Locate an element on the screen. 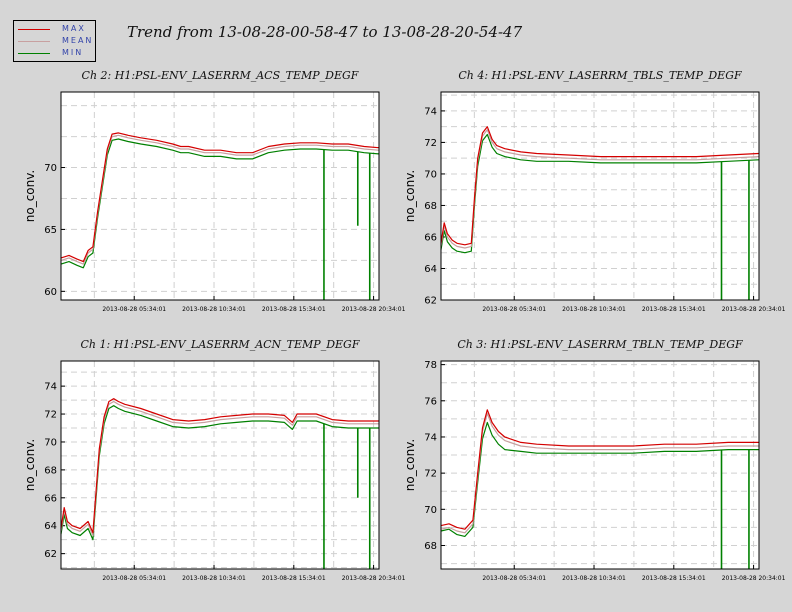  chart-title-ch3: Ch 3: H1:PSL-ENV_LASERRM_TBLN_TEMP_DEGF is located at coordinates (600, 344).